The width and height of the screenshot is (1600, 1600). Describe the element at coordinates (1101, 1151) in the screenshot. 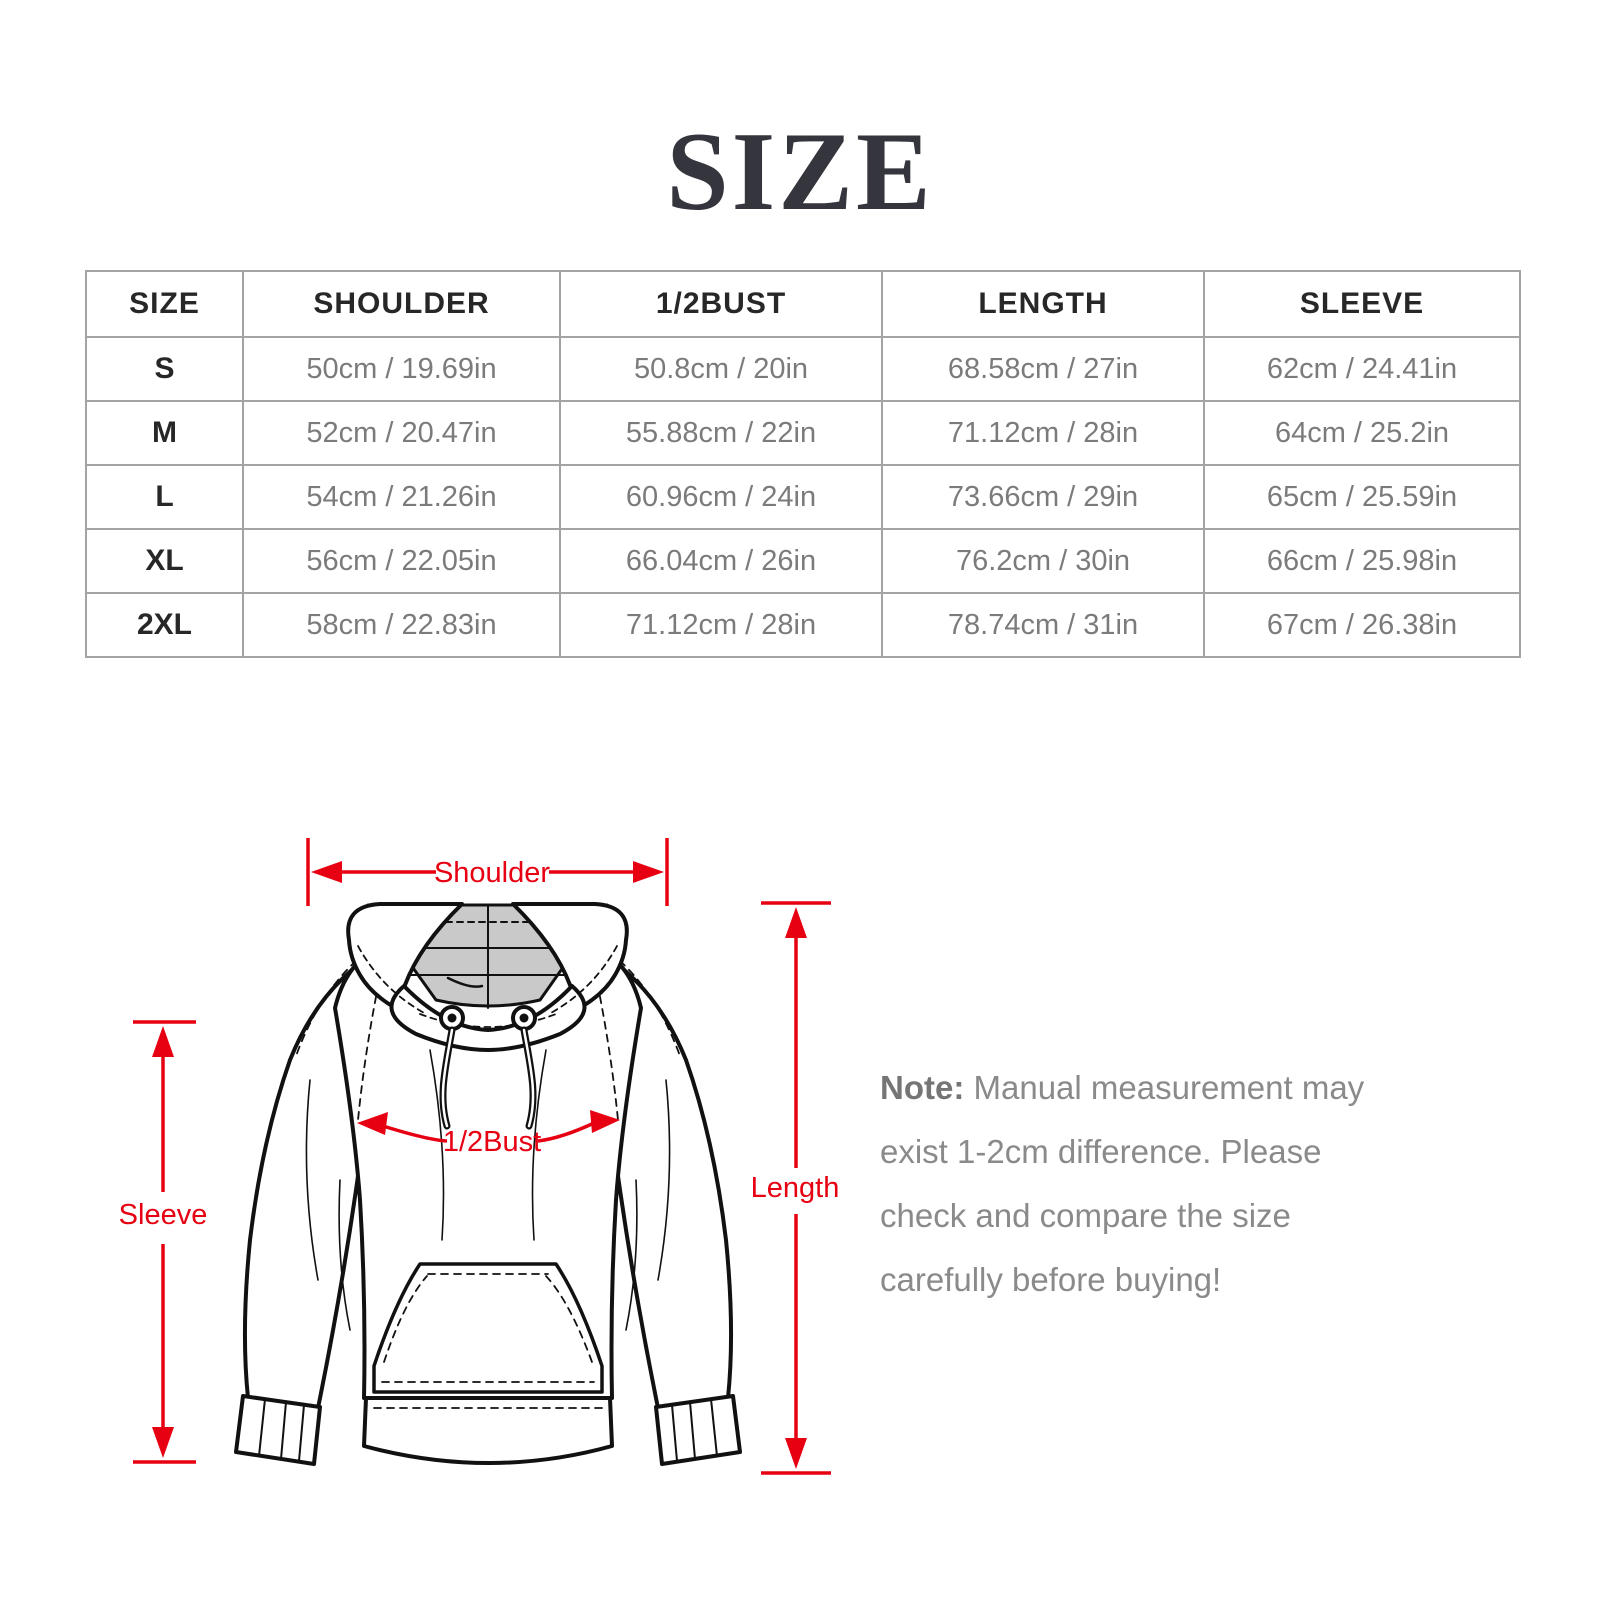

I see `note-line: exist 1-2cm difference. Please` at that location.